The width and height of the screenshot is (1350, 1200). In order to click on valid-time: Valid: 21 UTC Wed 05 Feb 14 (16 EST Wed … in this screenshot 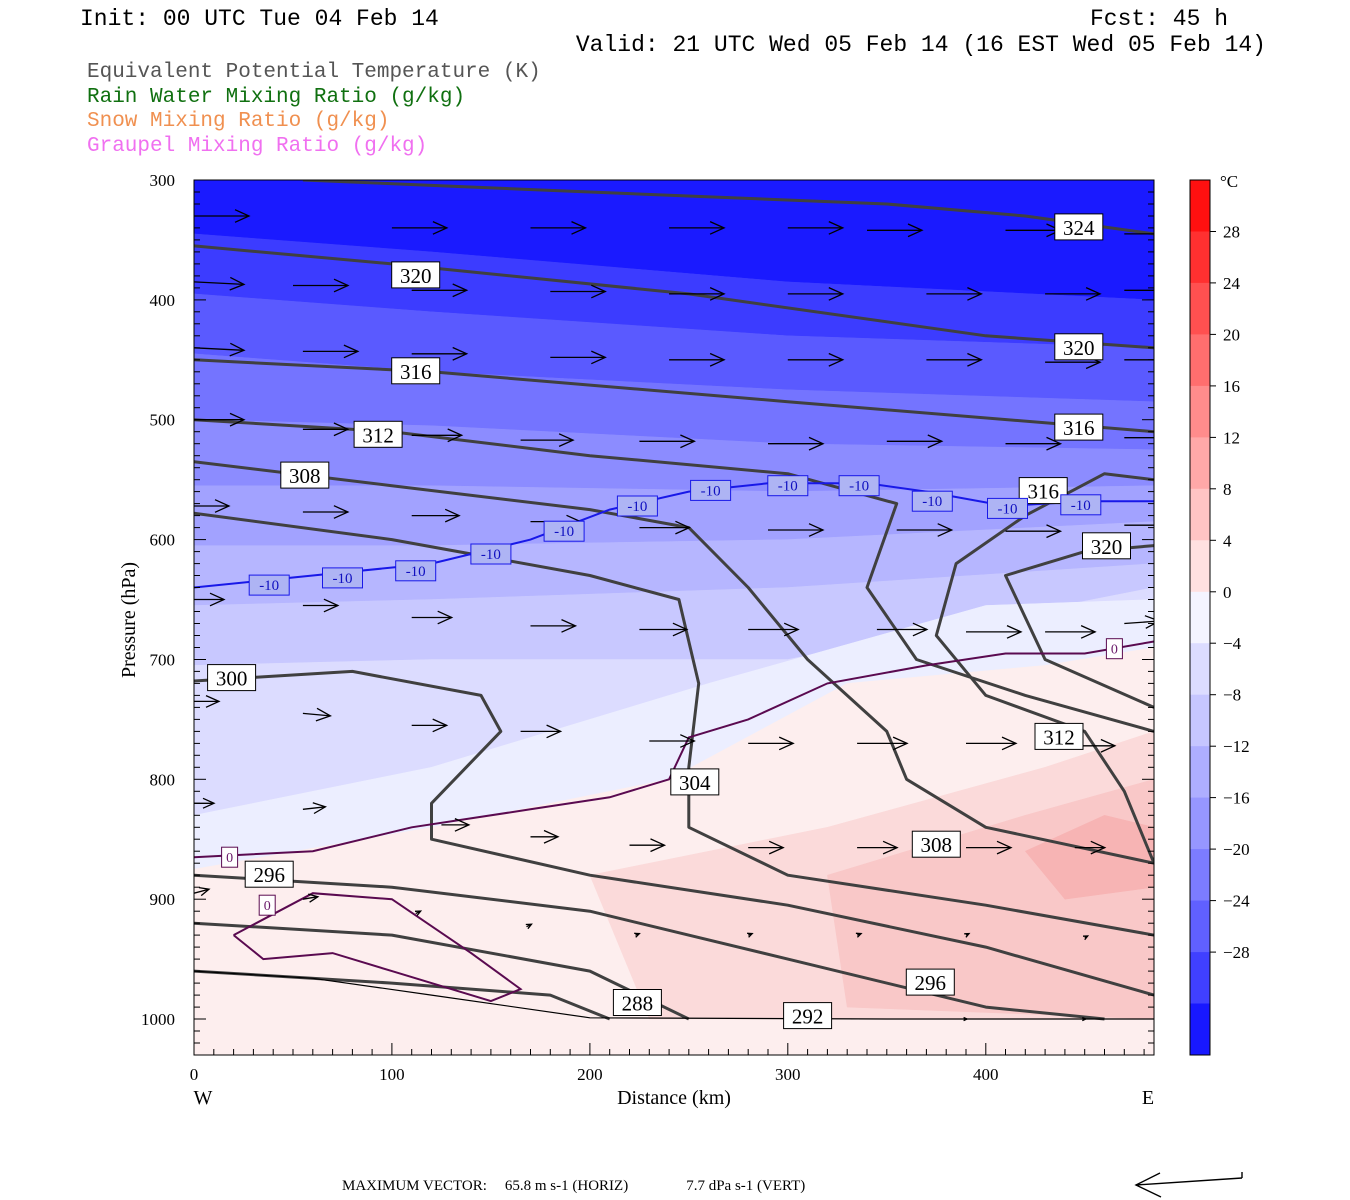, I will do `click(921, 45)`.